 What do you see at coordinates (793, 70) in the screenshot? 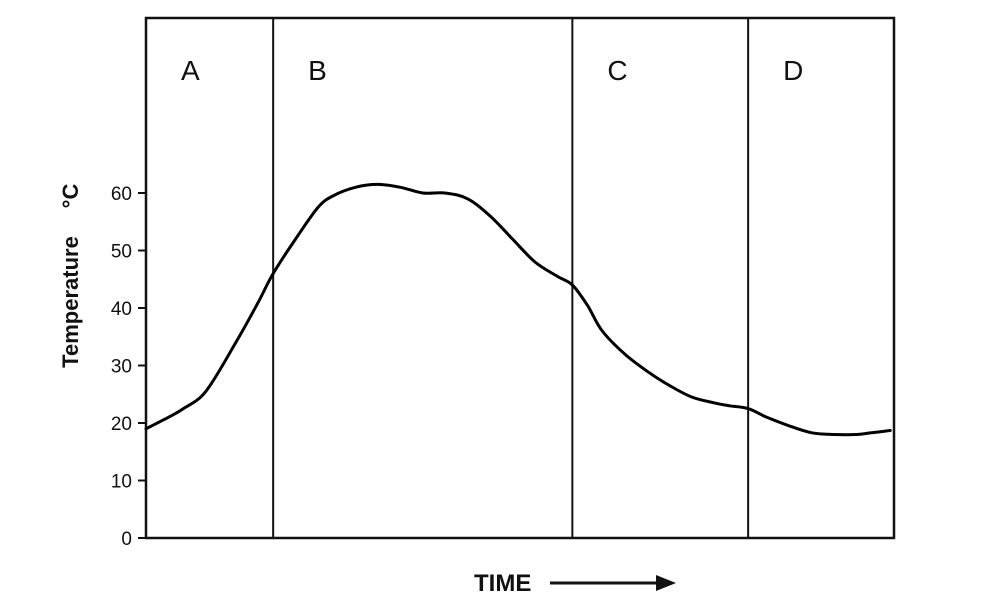
I see `region-label-d: D` at bounding box center [793, 70].